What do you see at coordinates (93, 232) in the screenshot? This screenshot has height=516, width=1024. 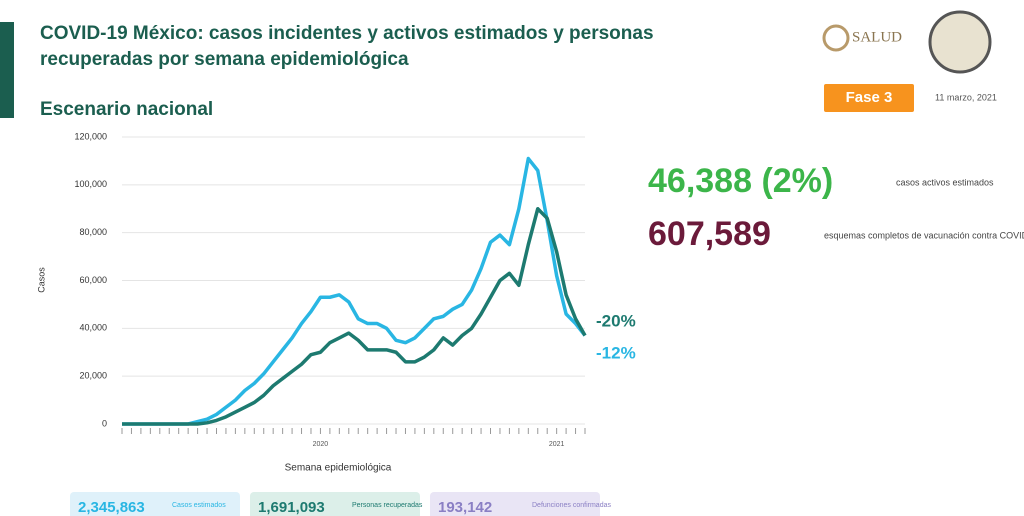 I see `y-tick-label: 80,000` at bounding box center [93, 232].